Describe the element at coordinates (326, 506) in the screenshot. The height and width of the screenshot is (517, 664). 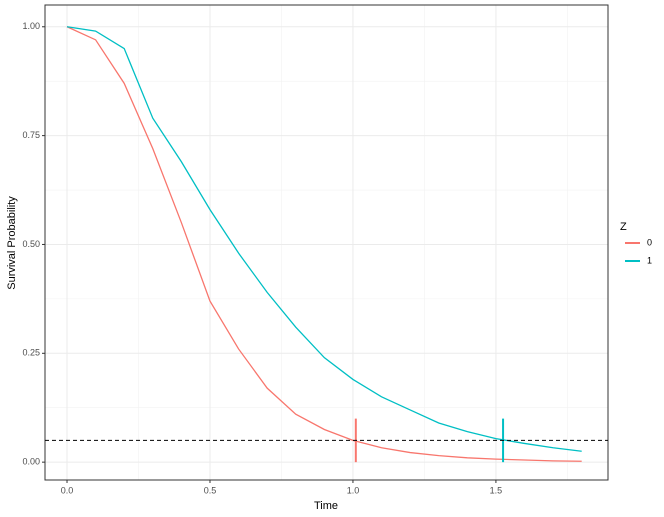
I see `x-axis-title: Time` at that location.